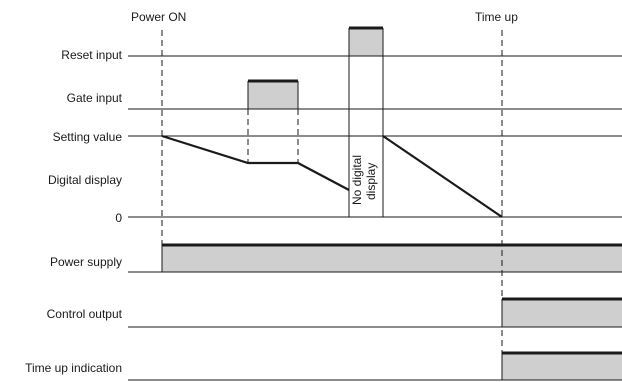 This screenshot has height=382, width=622. Describe the element at coordinates (392, 258) in the screenshot. I see `power-supply-pulse` at that location.